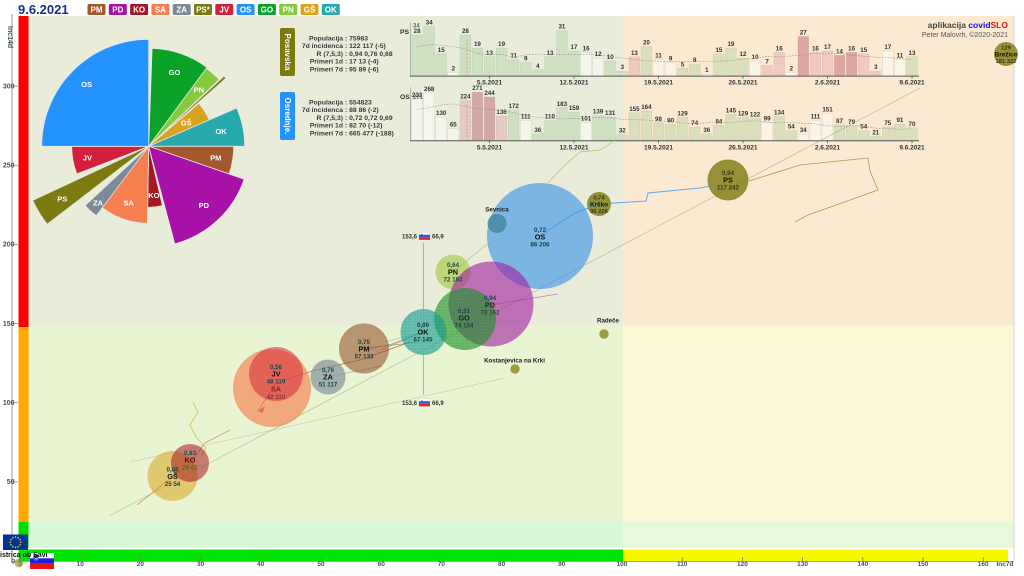 The image size is (1024, 576). What do you see at coordinates (599, 212) in the screenshot?
I see `svg-text: 96 226` at bounding box center [599, 212].